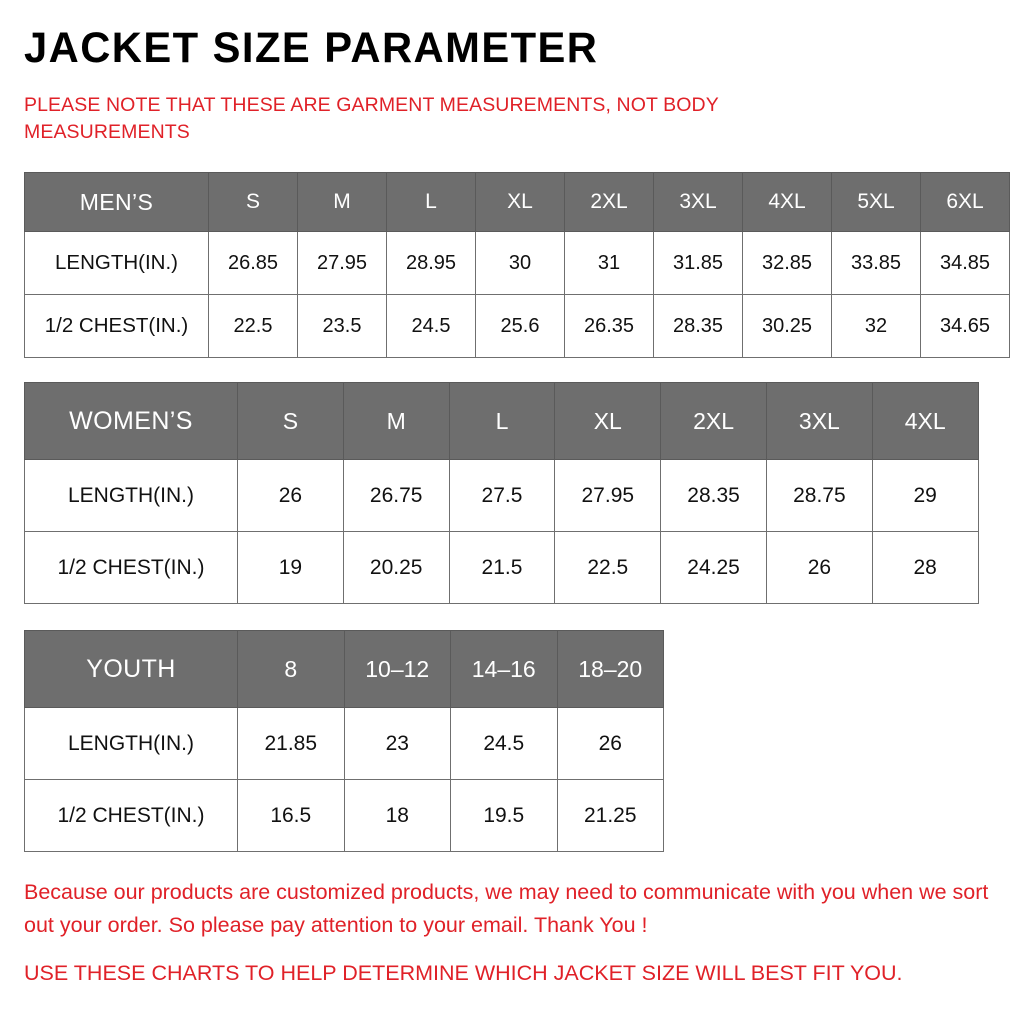 This screenshot has width=1024, height=1024. What do you see at coordinates (504, 815) in the screenshot?
I see `youth-chest-value: 19.5` at bounding box center [504, 815].